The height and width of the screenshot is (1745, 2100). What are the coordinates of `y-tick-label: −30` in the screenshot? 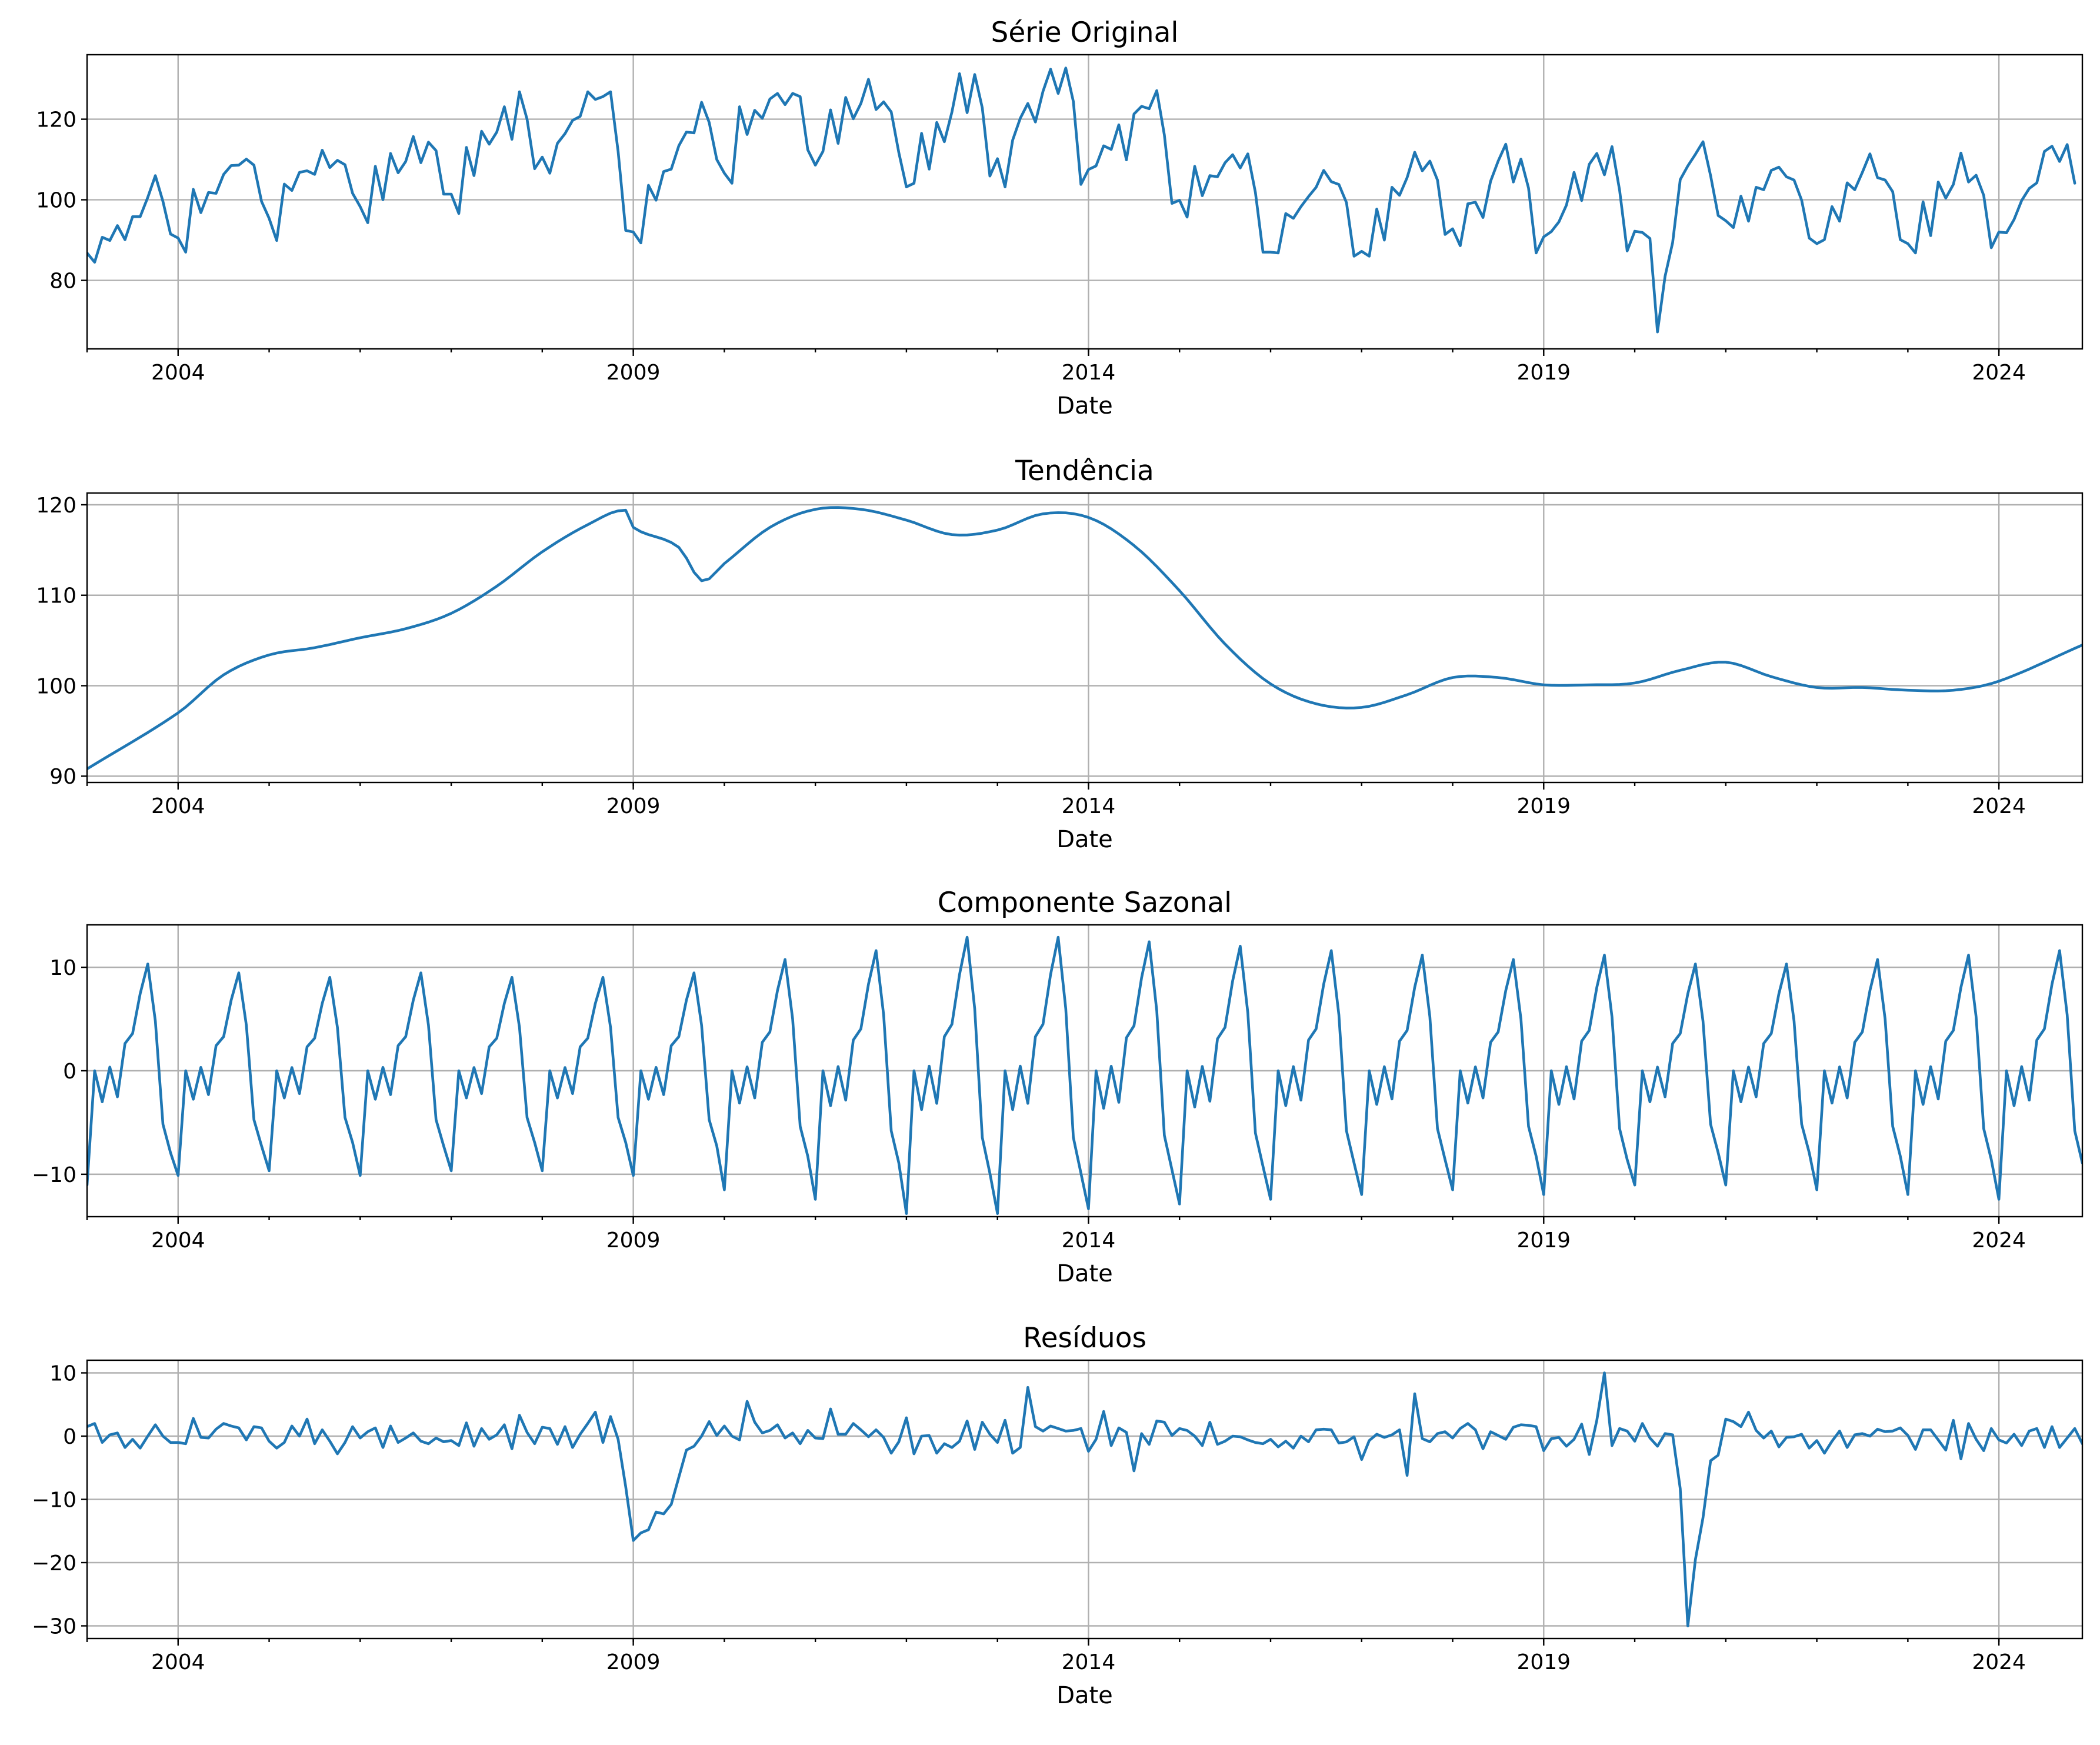 It's located at (54, 1627).